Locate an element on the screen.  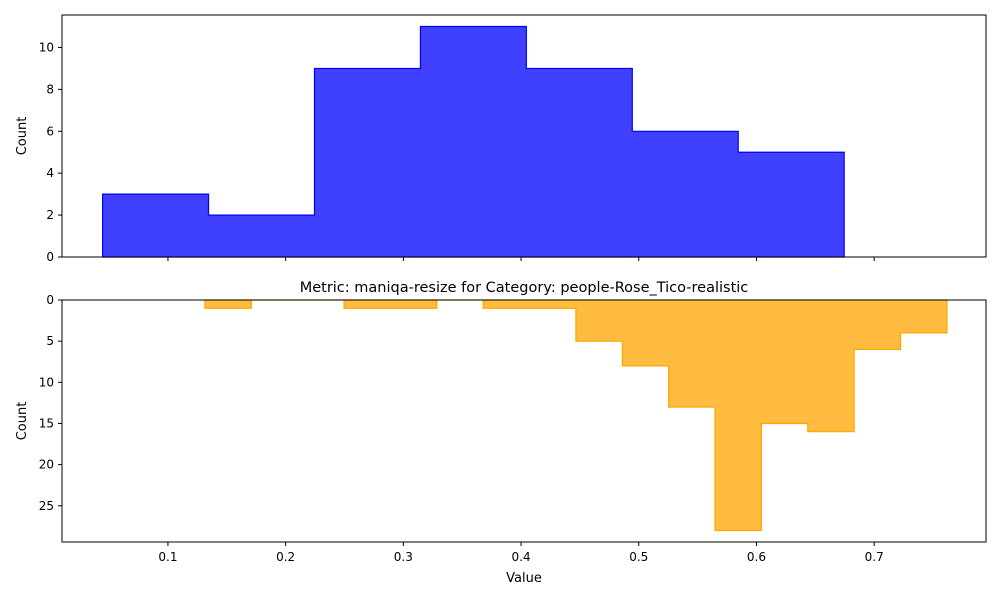
bottom-x-tick-label: 0.6 is located at coordinates (756, 557).